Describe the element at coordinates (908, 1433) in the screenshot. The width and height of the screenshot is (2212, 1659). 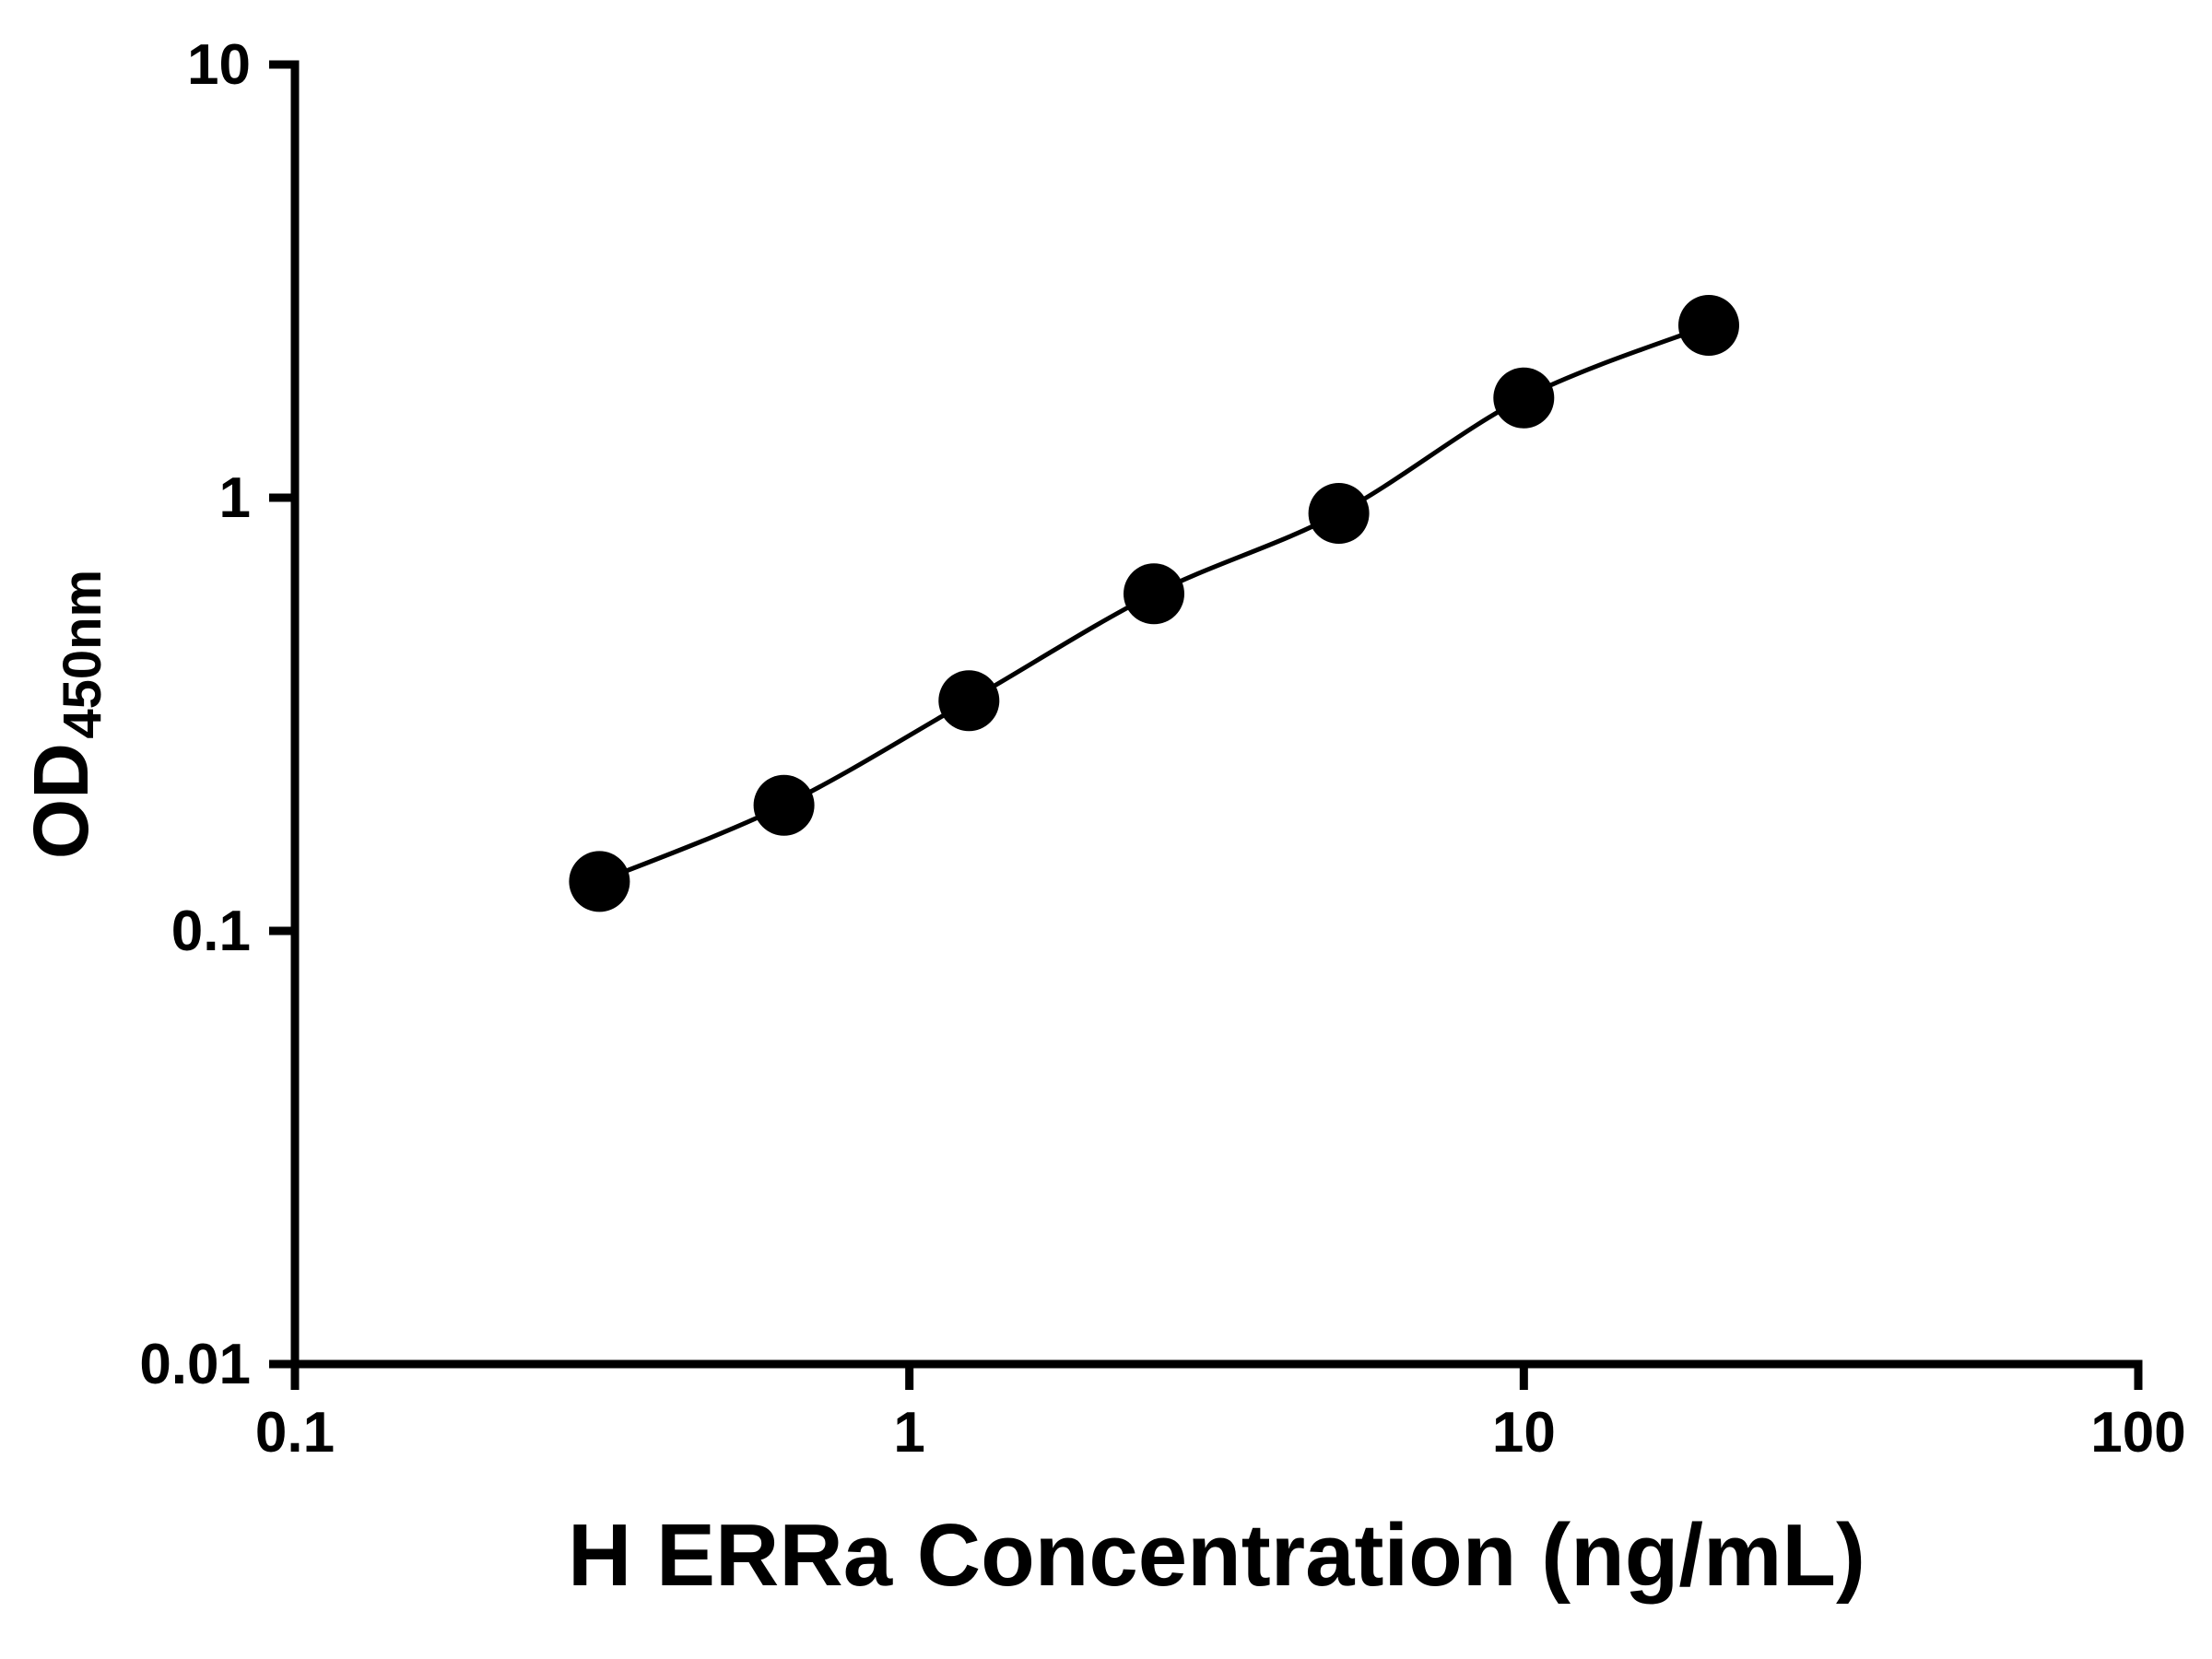
I see `x-tick-label: 1` at that location.